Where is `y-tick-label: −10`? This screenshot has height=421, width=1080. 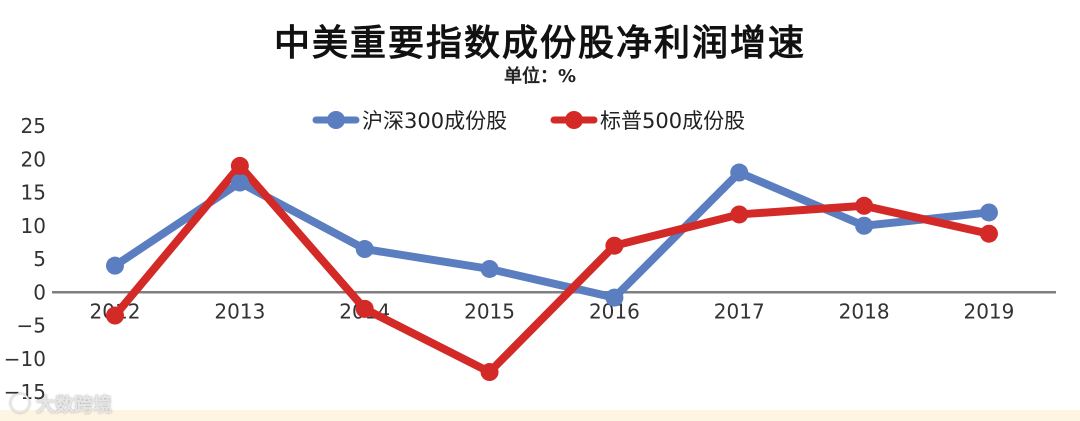 y-tick-label: −10 is located at coordinates (25, 359).